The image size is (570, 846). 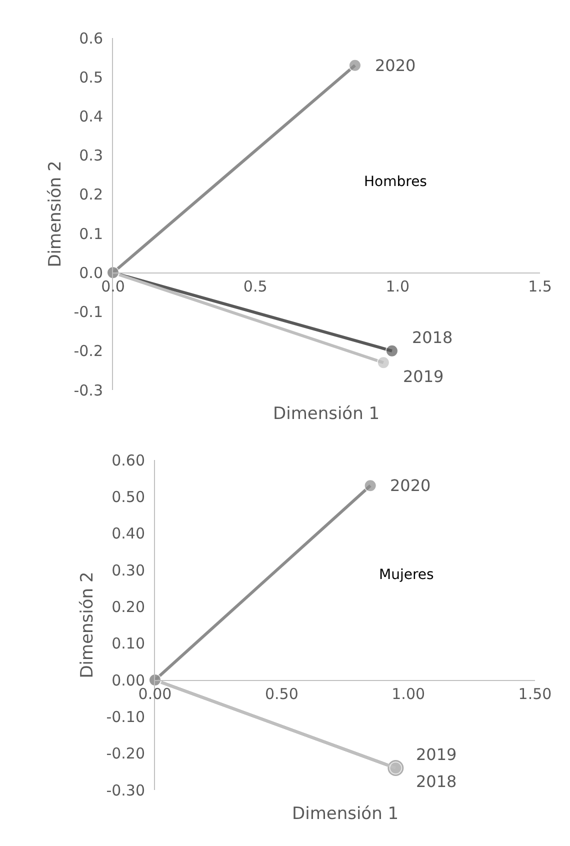 I want to click on annotation: Mujeres, so click(x=406, y=575).